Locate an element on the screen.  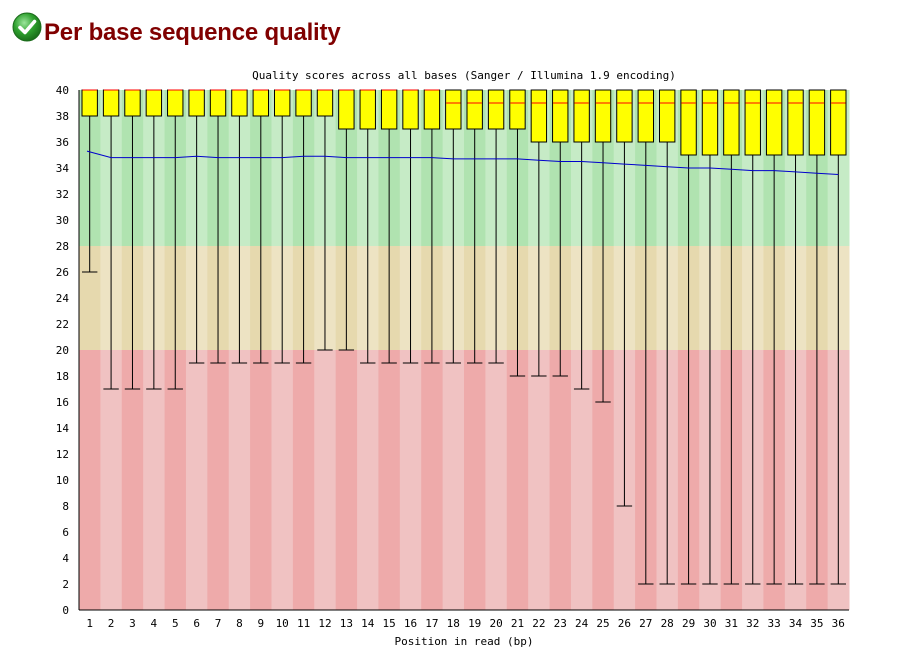
y-tick-label-4: 4 is located at coordinates (65, 558).